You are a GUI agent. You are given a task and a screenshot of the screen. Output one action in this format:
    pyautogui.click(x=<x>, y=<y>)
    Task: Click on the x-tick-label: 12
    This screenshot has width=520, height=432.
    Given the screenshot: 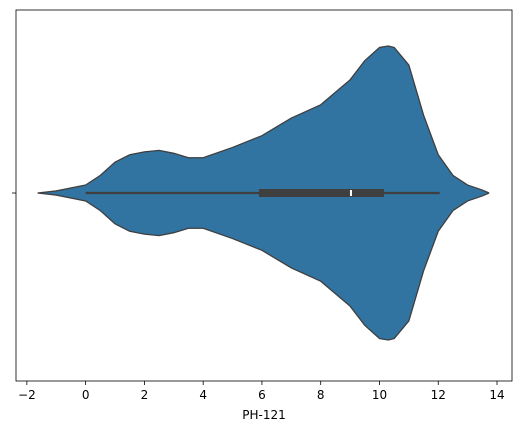 What is the action you would take?
    pyautogui.click(x=438, y=395)
    